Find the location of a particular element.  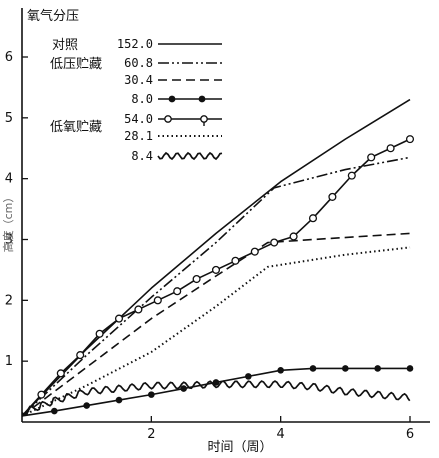

y-tick-label-1: 1 is located at coordinates (9, 361).